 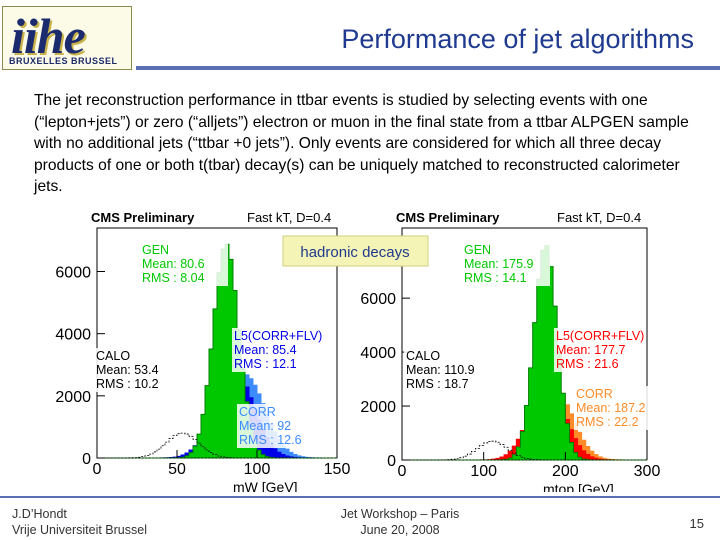 What do you see at coordinates (360, 497) in the screenshot?
I see `footer-rule` at bounding box center [360, 497].